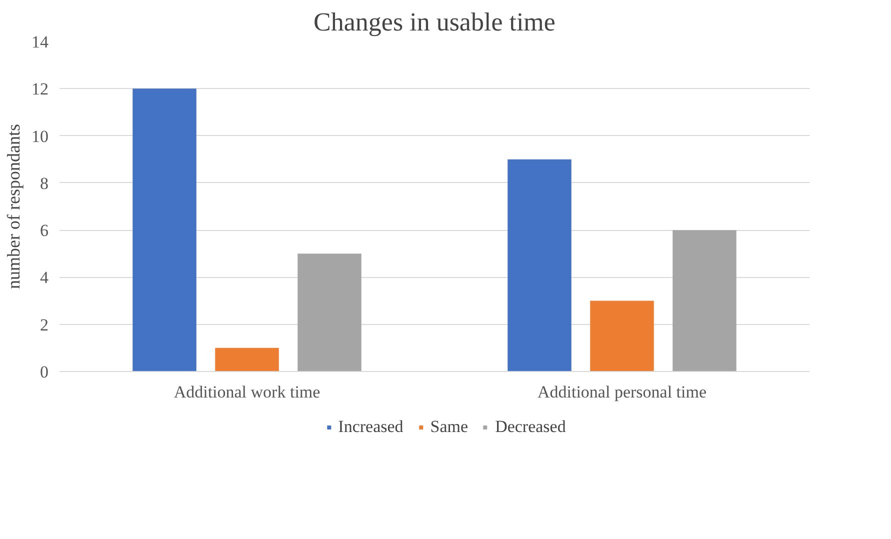 Image resolution: width=891 pixels, height=539 pixels. I want to click on y-tick-label: 4, so click(44, 278).